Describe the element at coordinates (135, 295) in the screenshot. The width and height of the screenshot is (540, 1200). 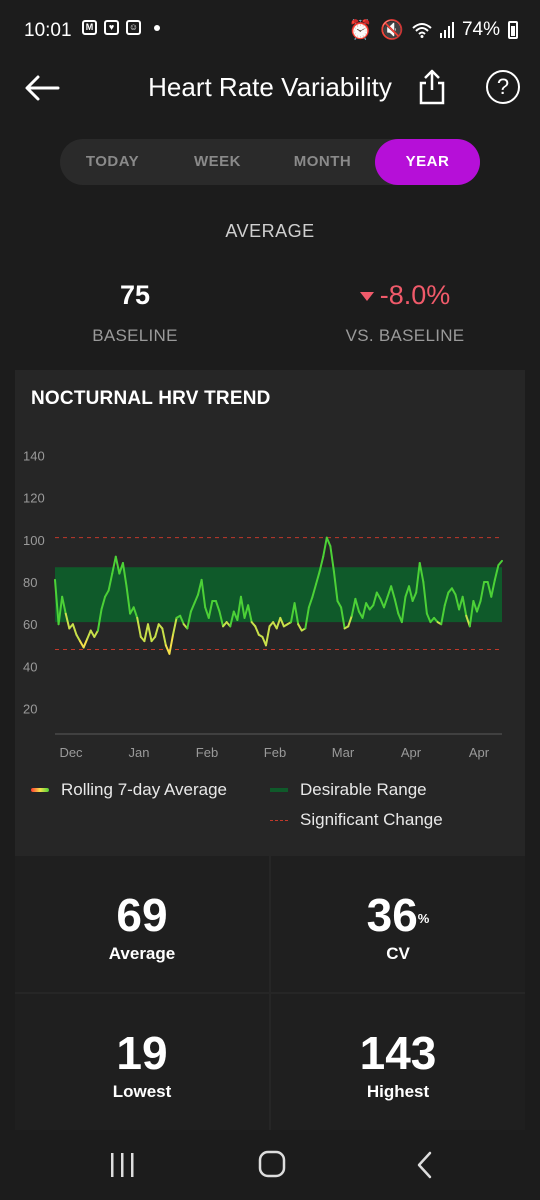
I see `baseline-value: 75` at that location.